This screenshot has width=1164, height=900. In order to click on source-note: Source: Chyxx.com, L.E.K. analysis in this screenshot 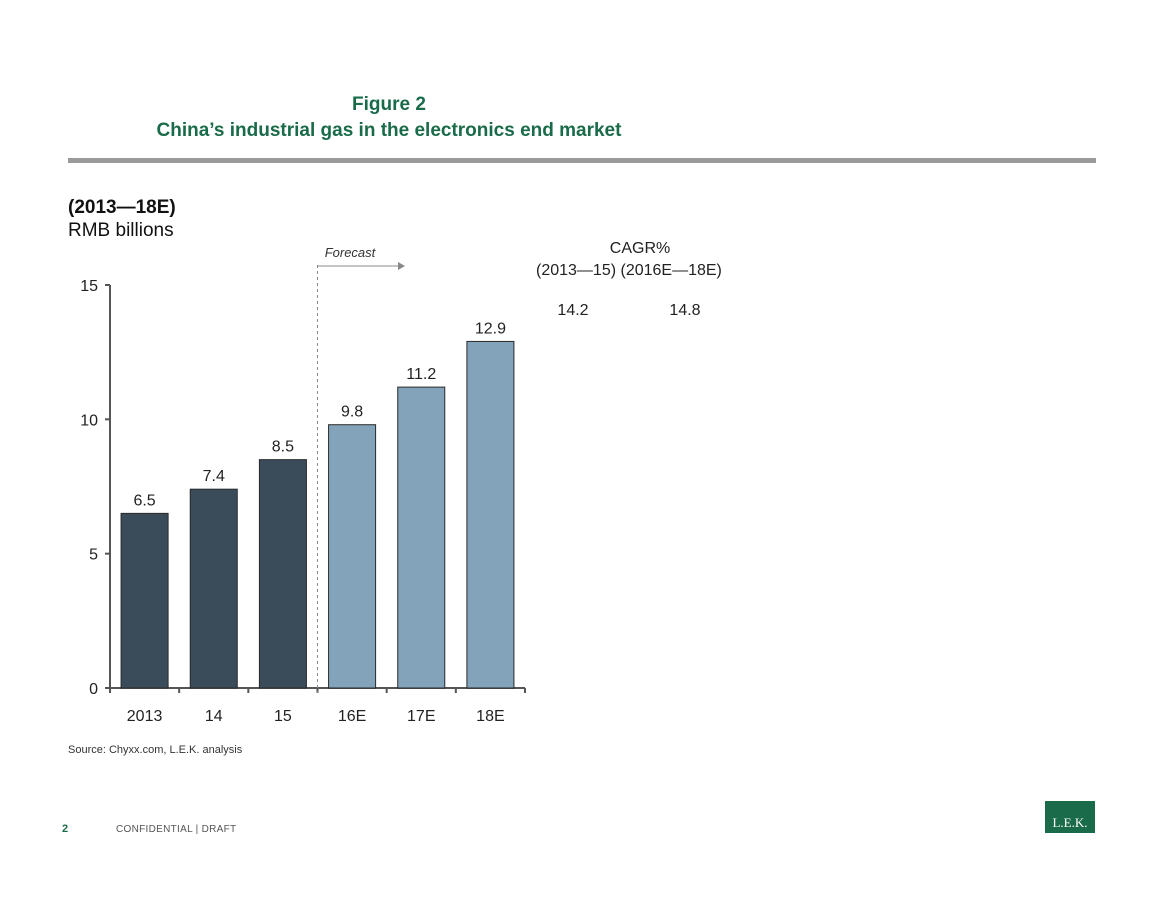, I will do `click(155, 750)`.